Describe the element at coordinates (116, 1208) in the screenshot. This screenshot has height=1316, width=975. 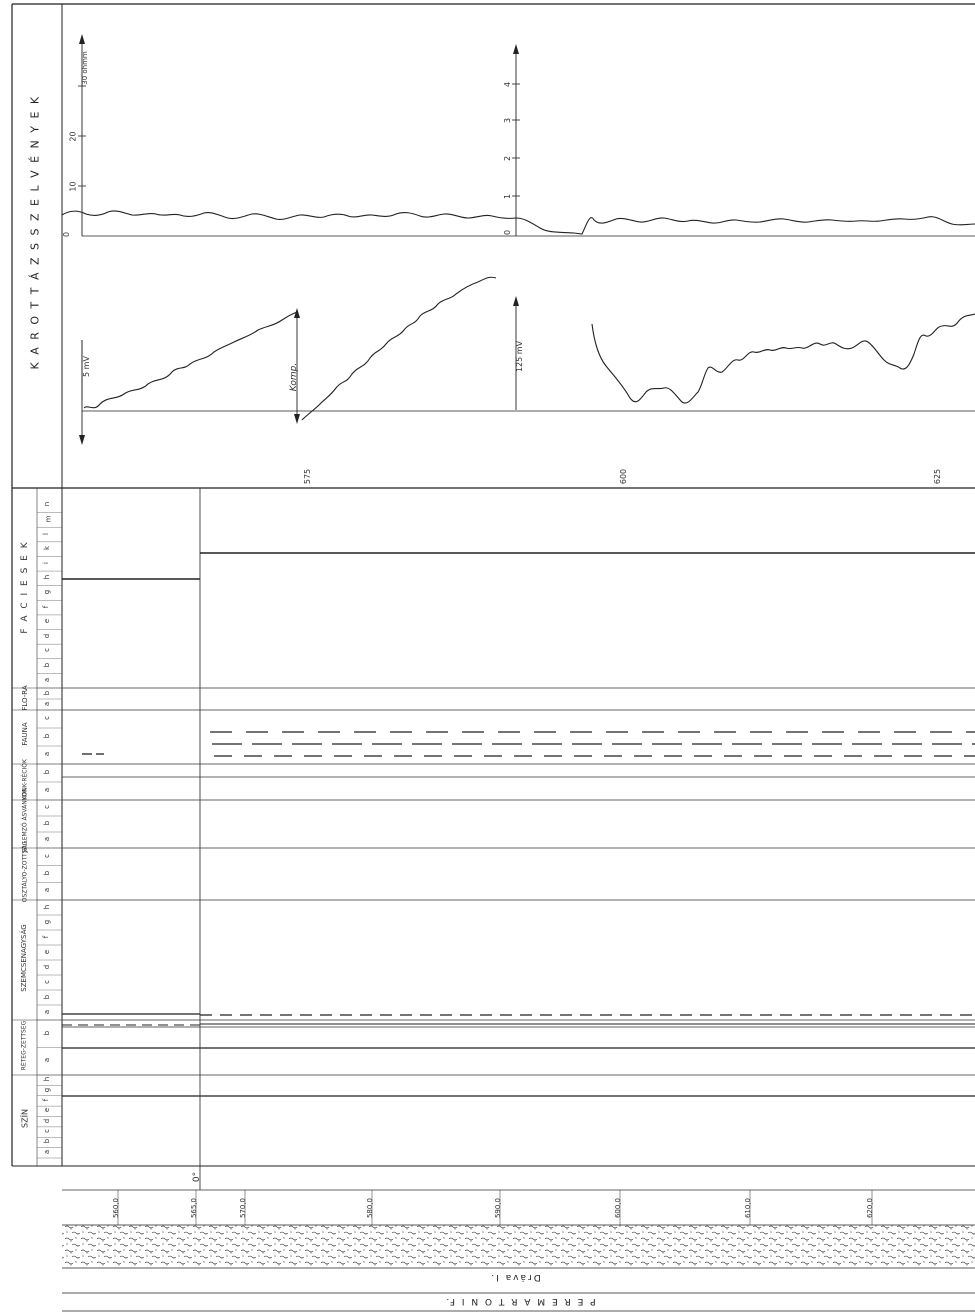
I see `depth-scale-label: 560,0` at that location.